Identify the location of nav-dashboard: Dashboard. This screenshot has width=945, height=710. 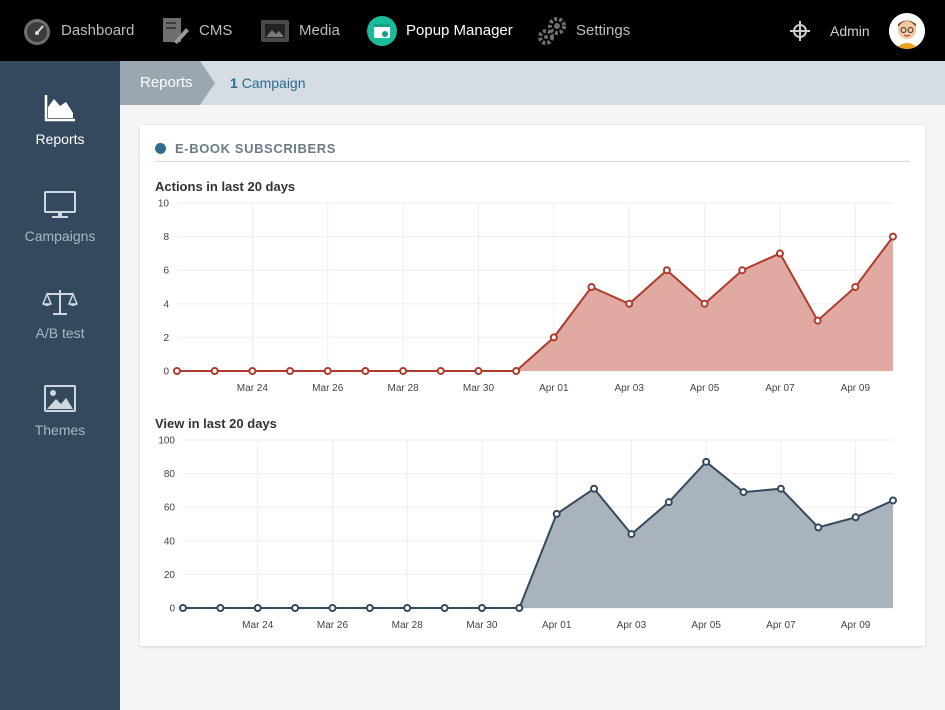
(78, 30).